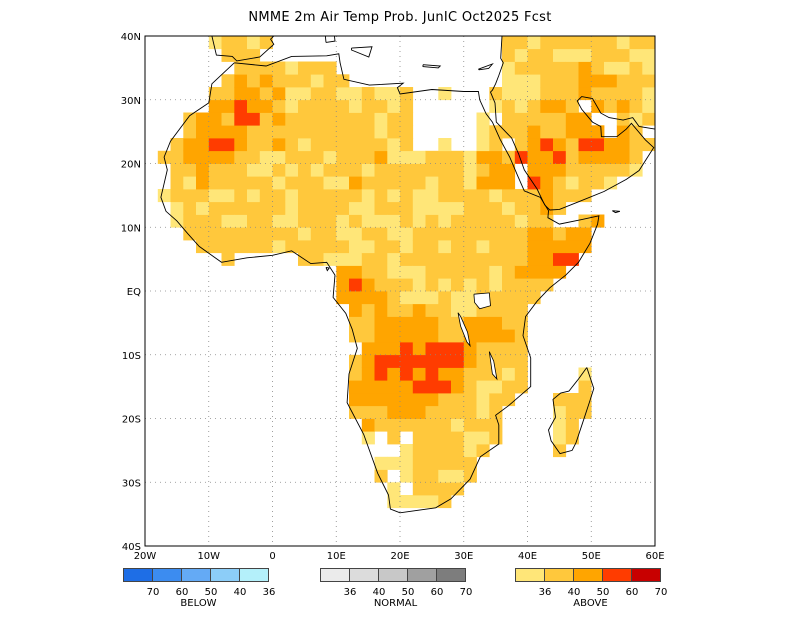 Image resolution: width=800 pixels, height=618 pixels. I want to click on above-caption: ABOVE, so click(590, 603).